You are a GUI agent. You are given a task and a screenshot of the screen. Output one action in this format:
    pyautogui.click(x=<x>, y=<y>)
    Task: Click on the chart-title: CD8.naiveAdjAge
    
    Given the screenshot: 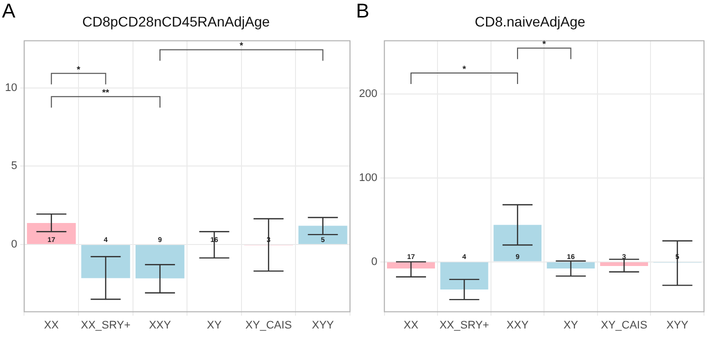 What is the action you would take?
    pyautogui.click(x=530, y=21)
    